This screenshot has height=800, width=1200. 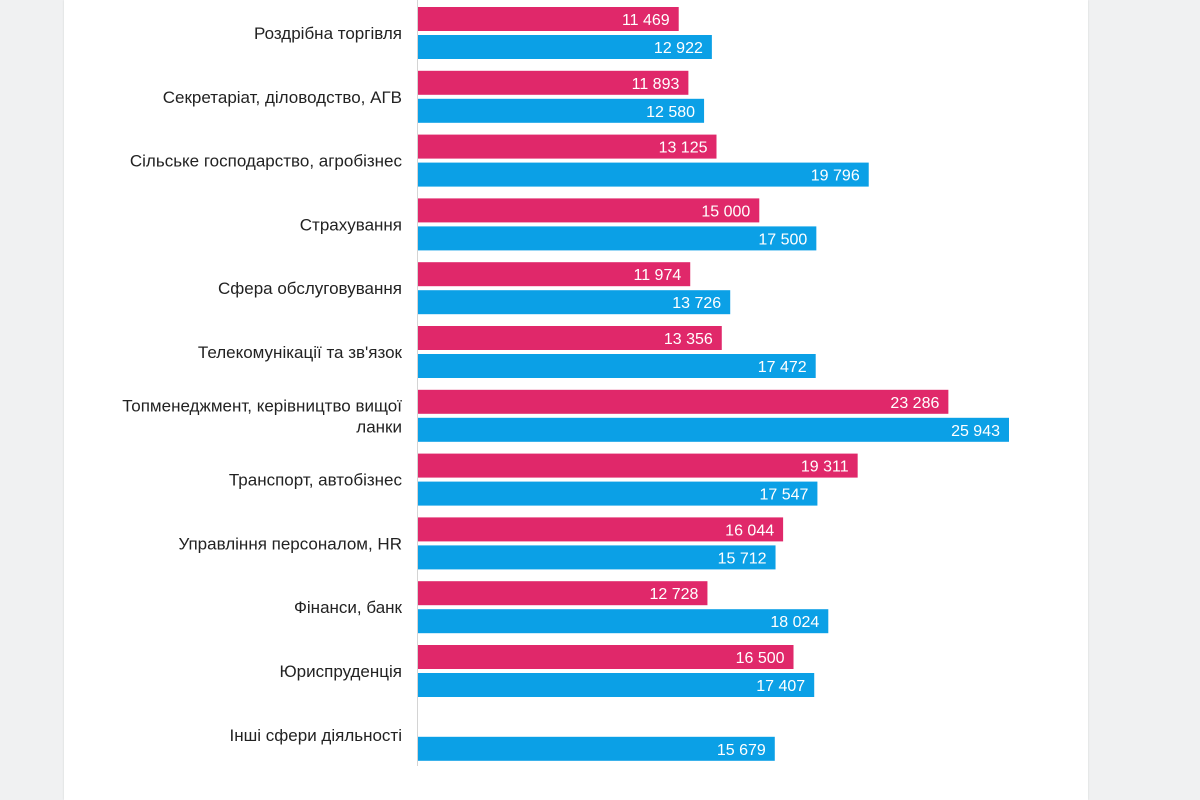 I want to click on category-label-line: Телекомунікації та зв'язок, so click(x=300, y=352).